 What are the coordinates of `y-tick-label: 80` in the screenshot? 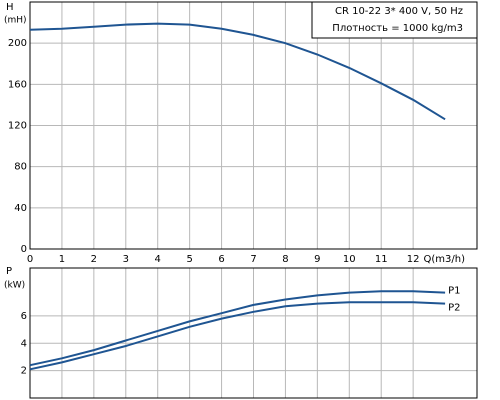 It's located at (20, 167).